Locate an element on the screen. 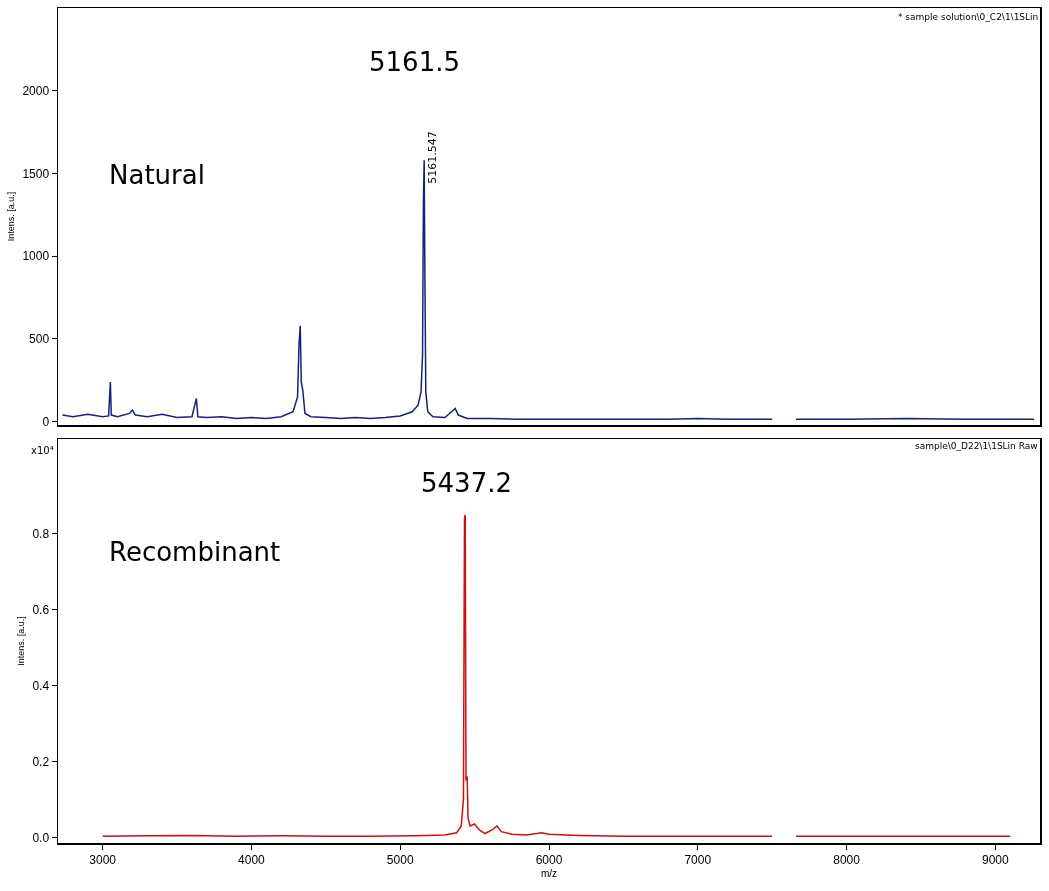 This screenshot has height=891, width=1049. x-tick-label: 4000 is located at coordinates (252, 859).